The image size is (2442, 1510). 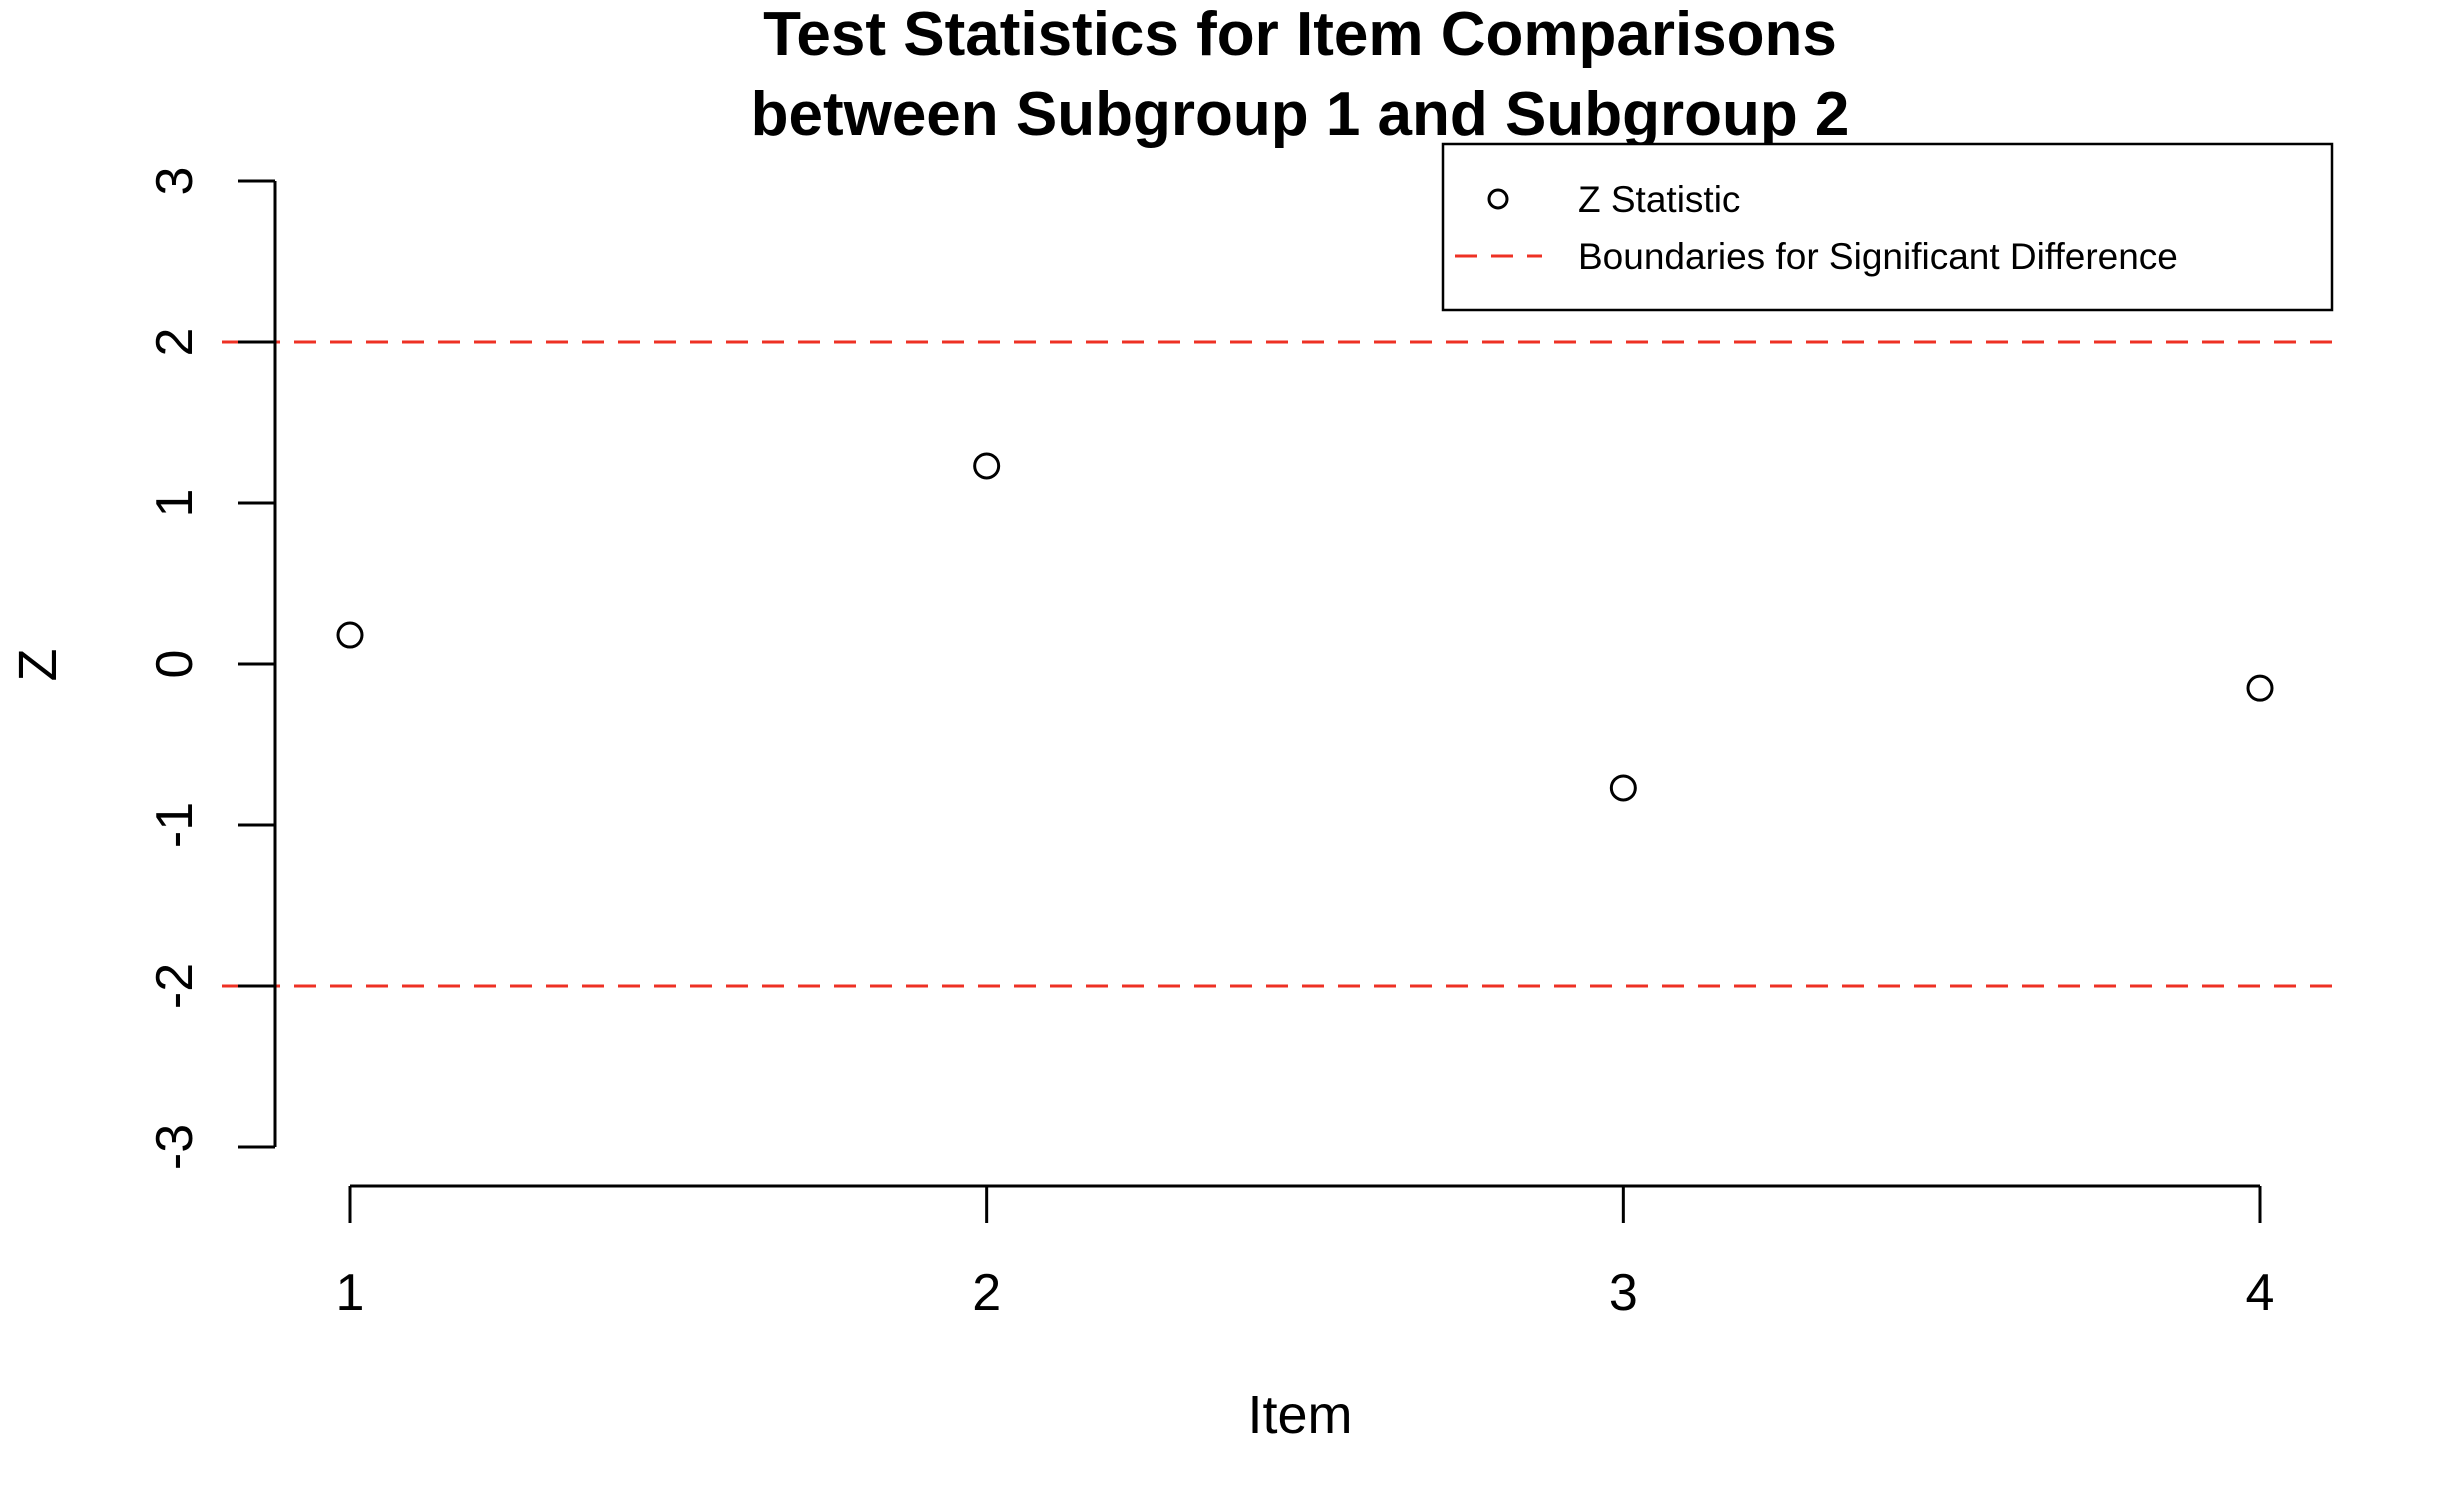 I want to click on y-tick-label: 1, so click(x=175, y=503).